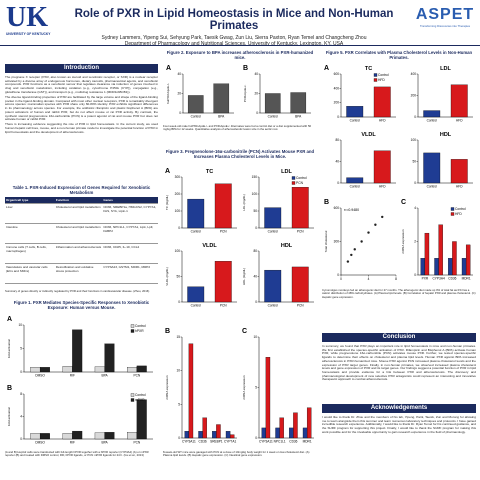 The image size is (480, 480). Describe the element at coordinates (189, 442) in the screenshot. I see `x-tick-label: CYP3A11` at that location.